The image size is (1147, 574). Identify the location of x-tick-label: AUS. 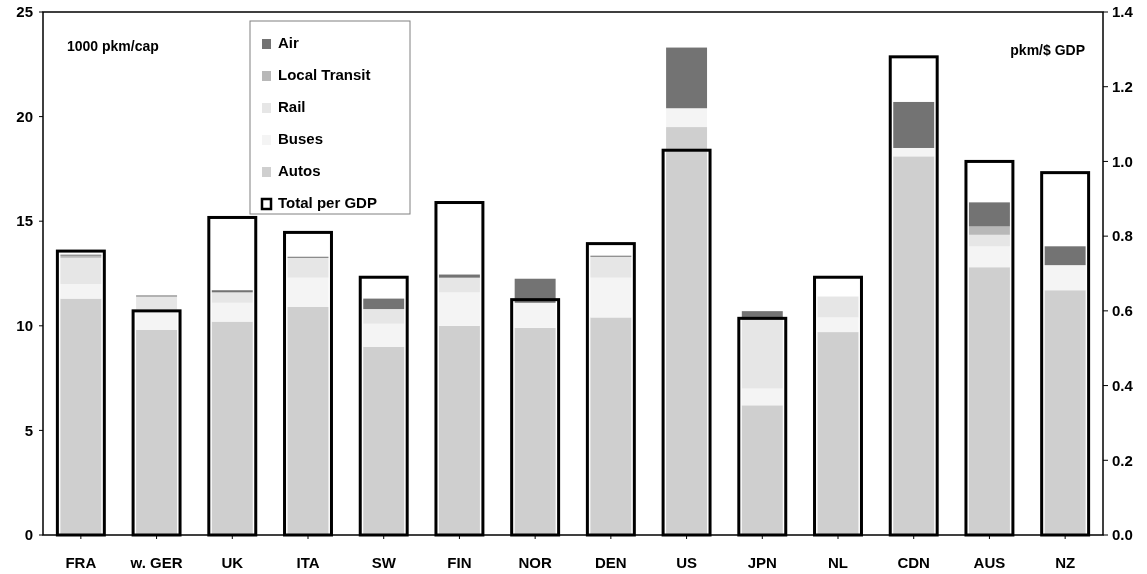
(989, 562).